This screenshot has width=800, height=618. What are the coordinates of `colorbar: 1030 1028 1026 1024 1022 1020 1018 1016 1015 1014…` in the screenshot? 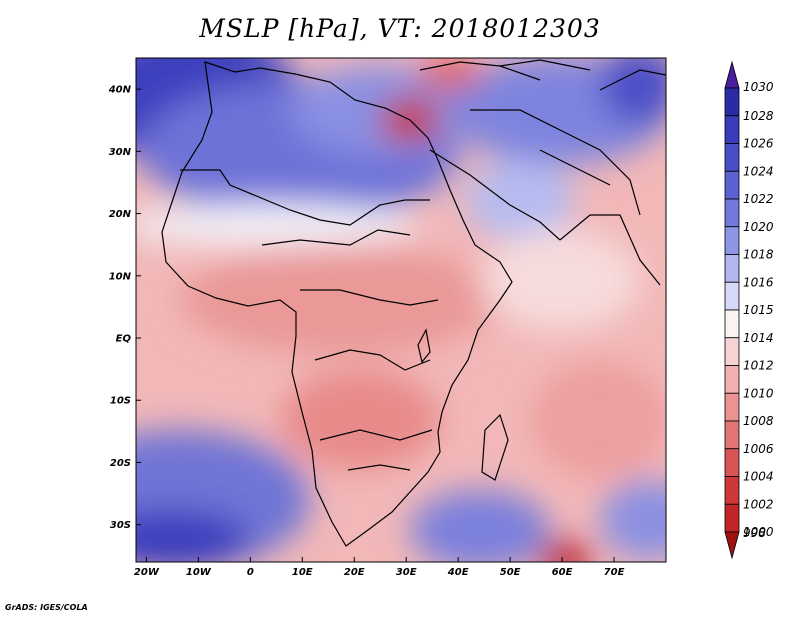 It's located at (749, 310).